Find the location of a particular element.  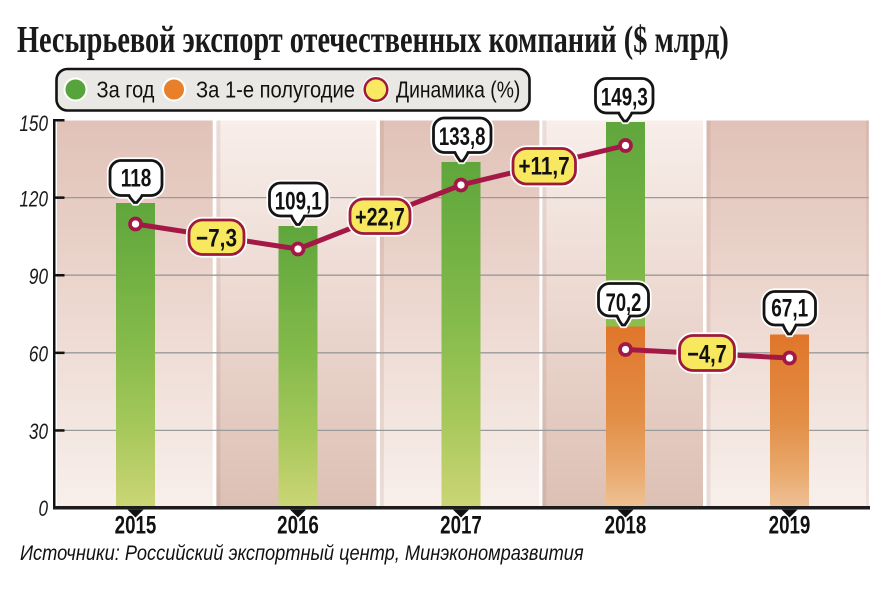

svg-text: 2015 is located at coordinates (136, 525).